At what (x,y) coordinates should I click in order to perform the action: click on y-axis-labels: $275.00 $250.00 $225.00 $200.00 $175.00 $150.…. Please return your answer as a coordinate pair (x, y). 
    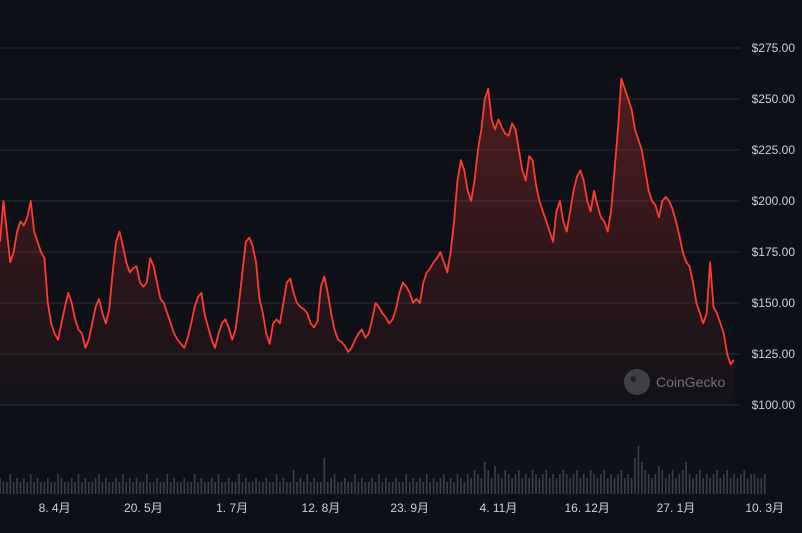
    Looking at the image, I should click on (774, 226).